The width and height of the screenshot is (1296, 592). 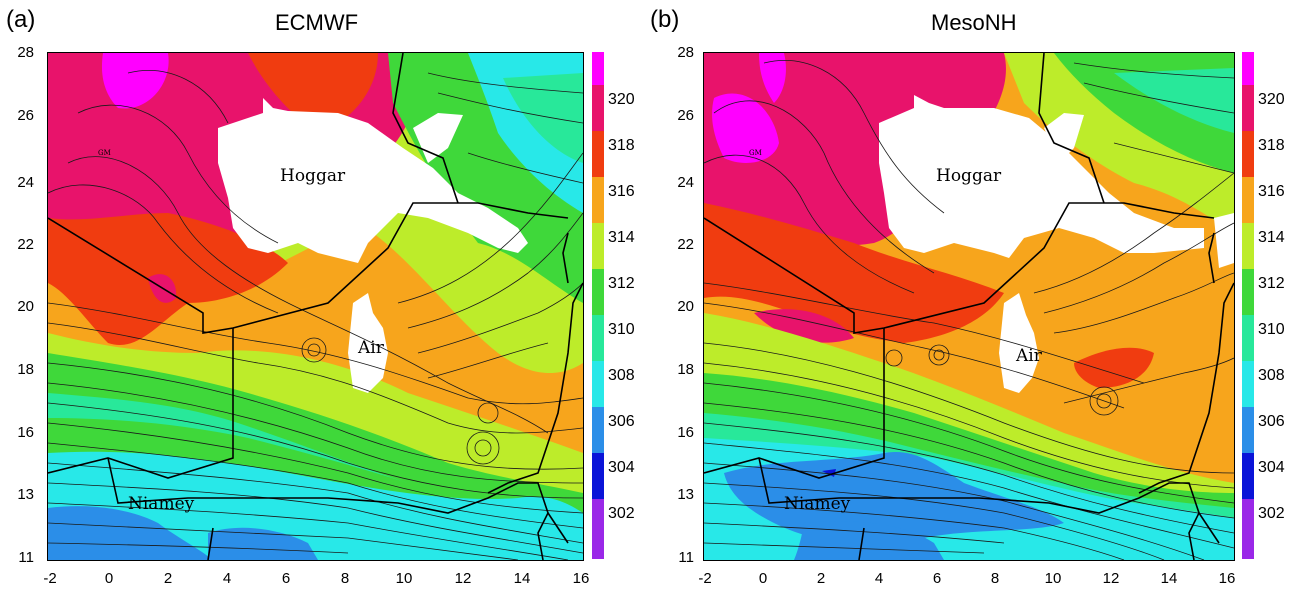 I want to click on label-air: Air, so click(x=1029, y=356).